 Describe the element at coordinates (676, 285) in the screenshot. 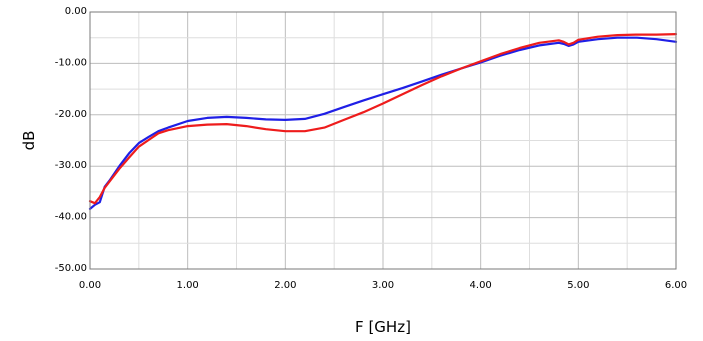

I see `x-tick-label: 6.00` at that location.